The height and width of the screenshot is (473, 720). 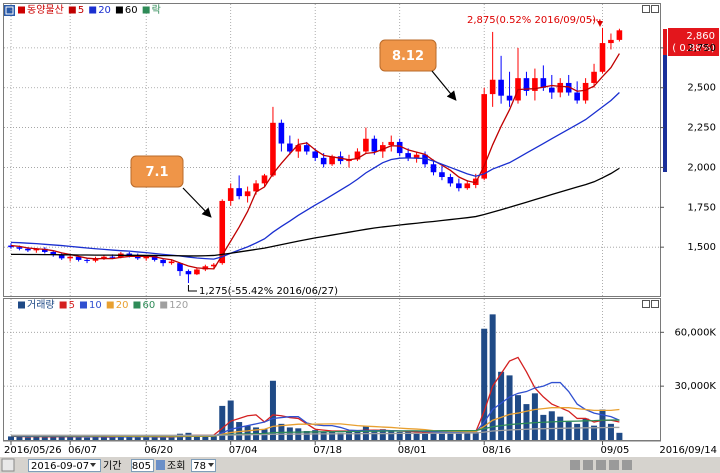 I want to click on toolbar, so click(x=360, y=465).